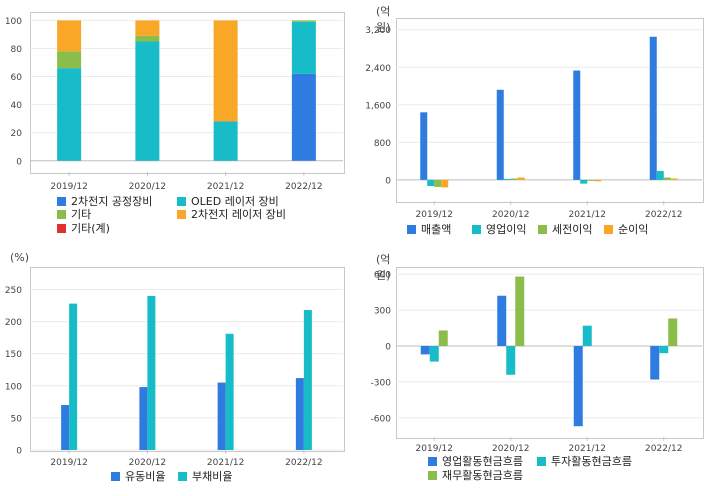 The width and height of the screenshot is (720, 496). Describe the element at coordinates (381, 383) in the screenshot. I see `y-tick-label: -300` at that location.